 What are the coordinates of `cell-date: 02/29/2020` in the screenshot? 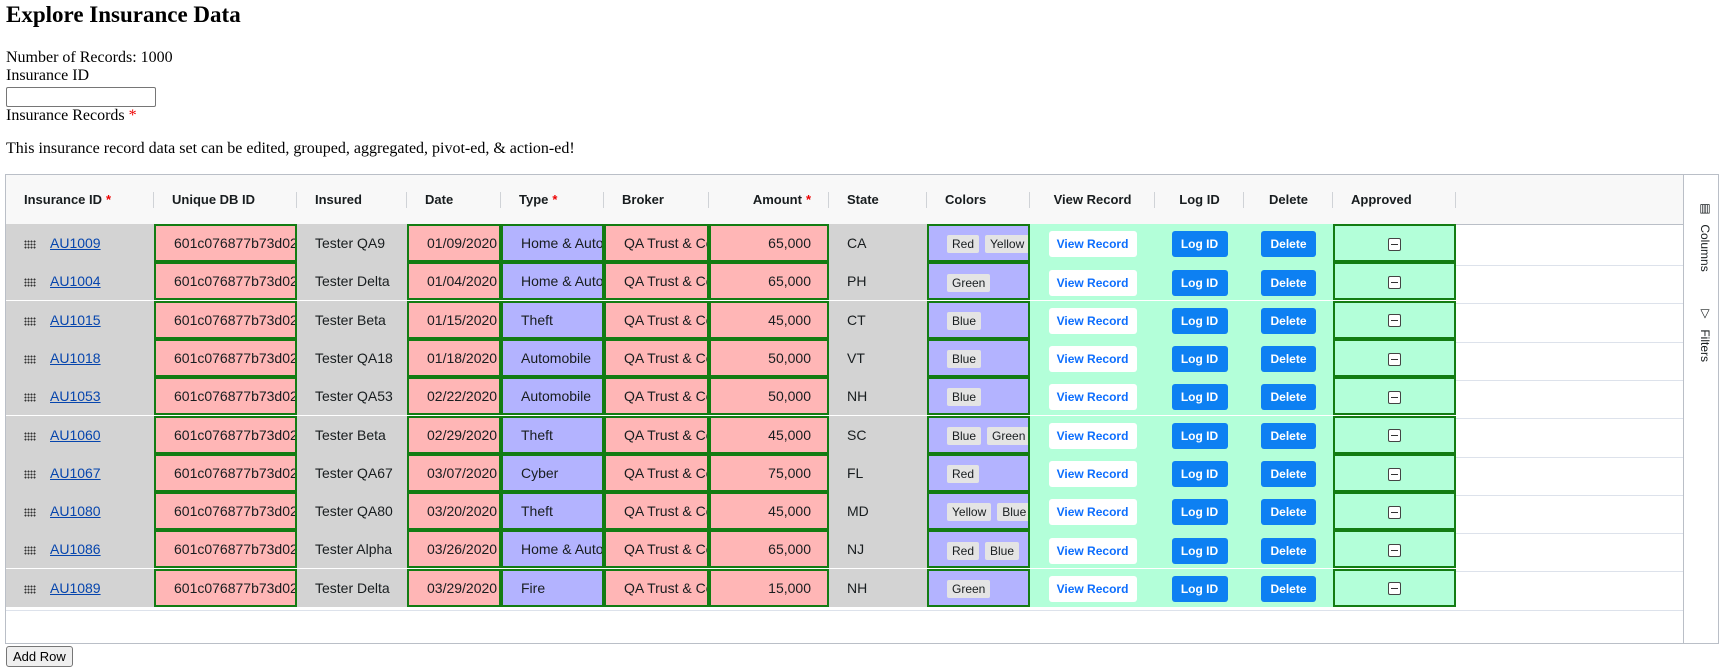 It's located at (454, 434).